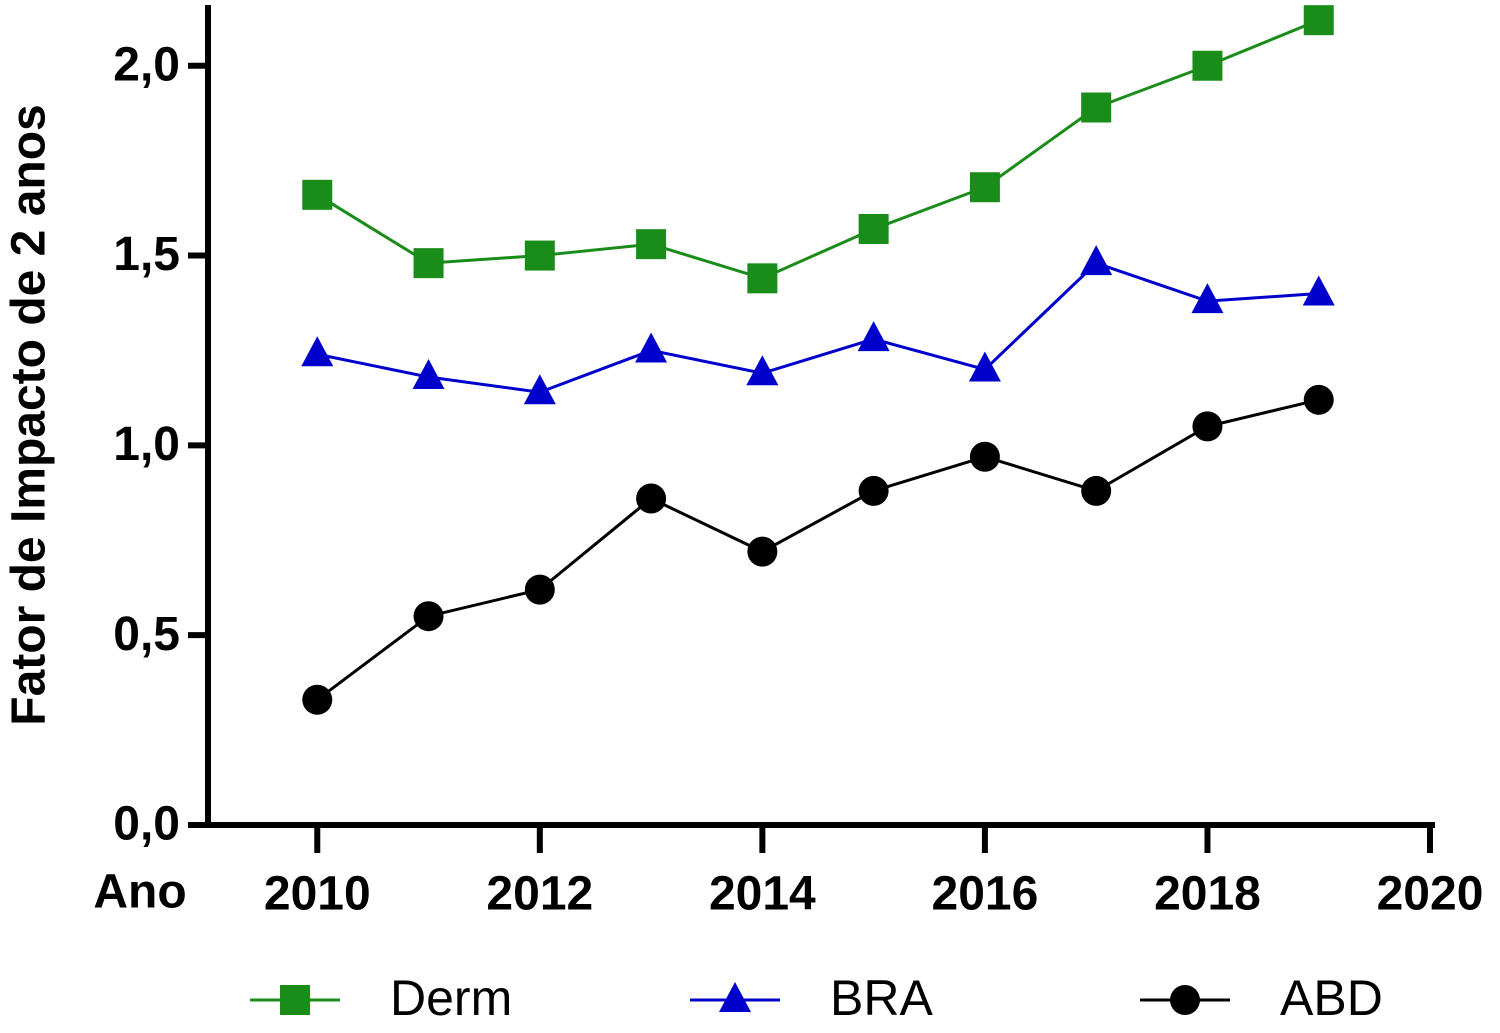  What do you see at coordinates (881, 998) in the screenshot?
I see `legend-label: BRA` at bounding box center [881, 998].